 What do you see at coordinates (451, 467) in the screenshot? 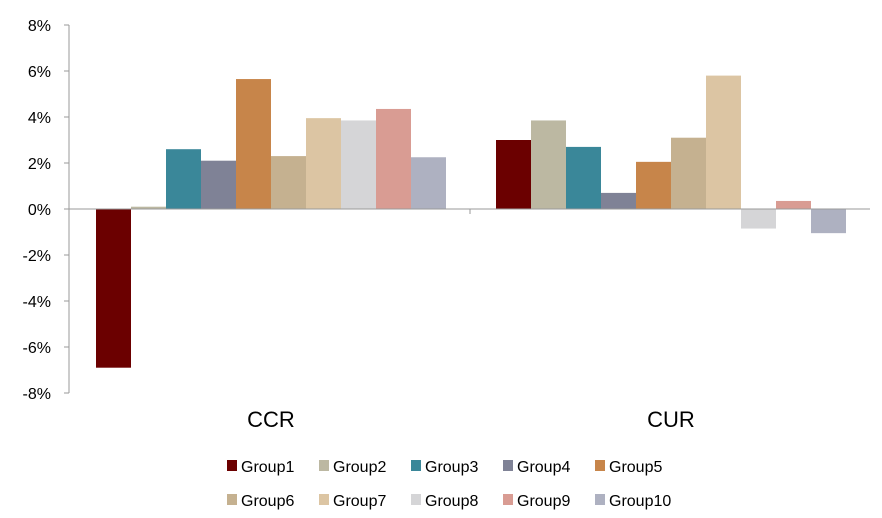
I see `legend-label-group3: Group3` at bounding box center [451, 467].